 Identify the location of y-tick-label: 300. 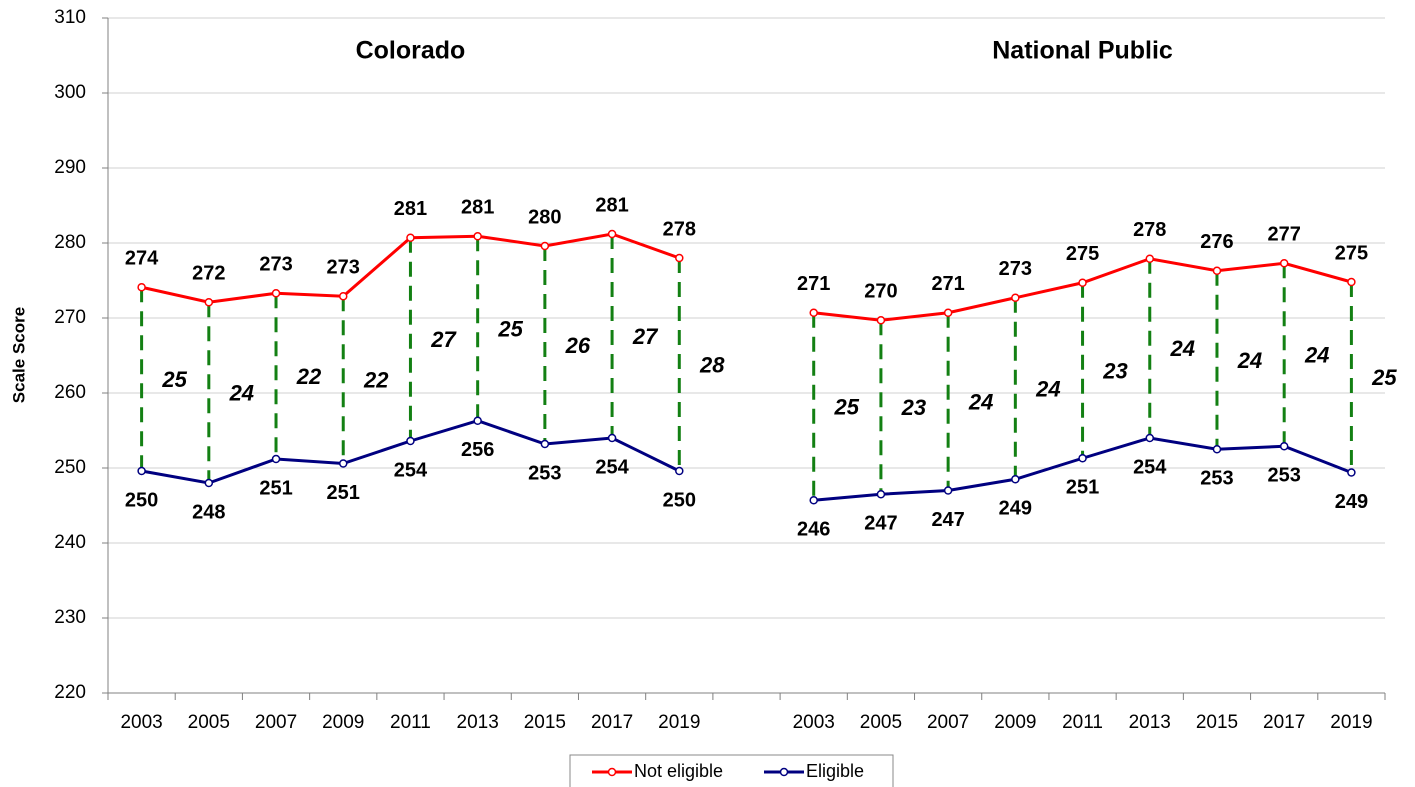
(70, 92).